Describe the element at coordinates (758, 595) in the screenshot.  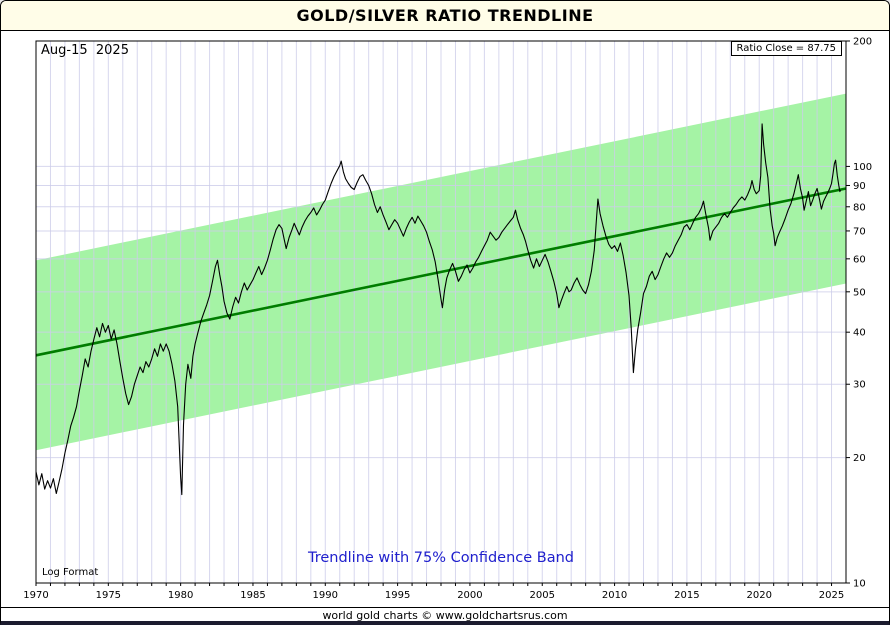
I see `x-tick-label: 2020` at that location.